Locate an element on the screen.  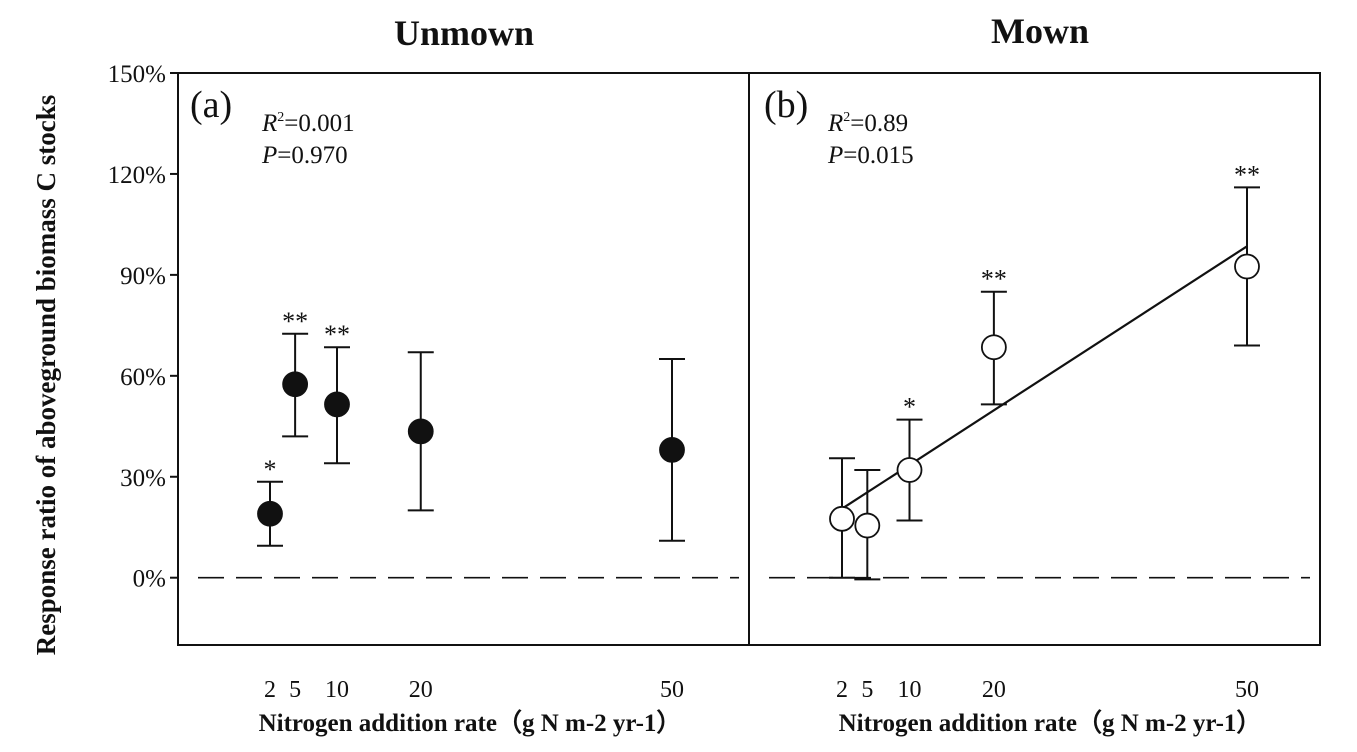
panel-title-unmown: Unmown is located at coordinates (464, 33).